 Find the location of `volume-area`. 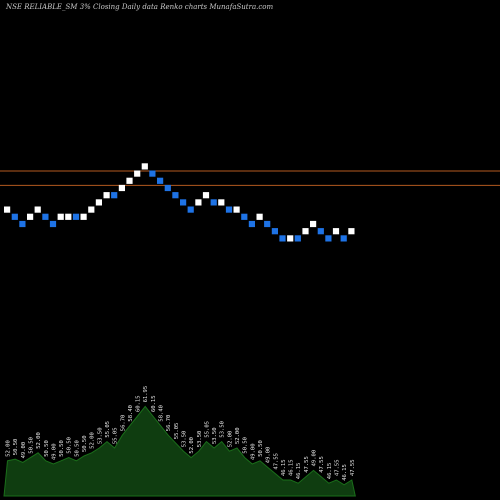

volume-area is located at coordinates (179, 451).